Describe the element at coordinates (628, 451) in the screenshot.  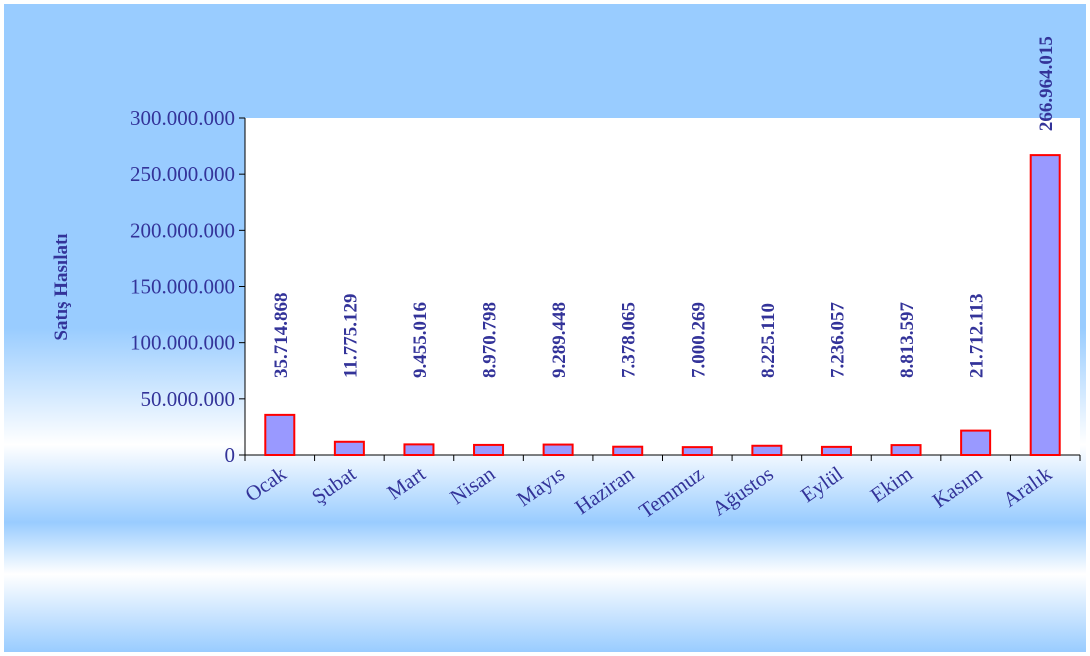
I see `bar-haziran` at that location.